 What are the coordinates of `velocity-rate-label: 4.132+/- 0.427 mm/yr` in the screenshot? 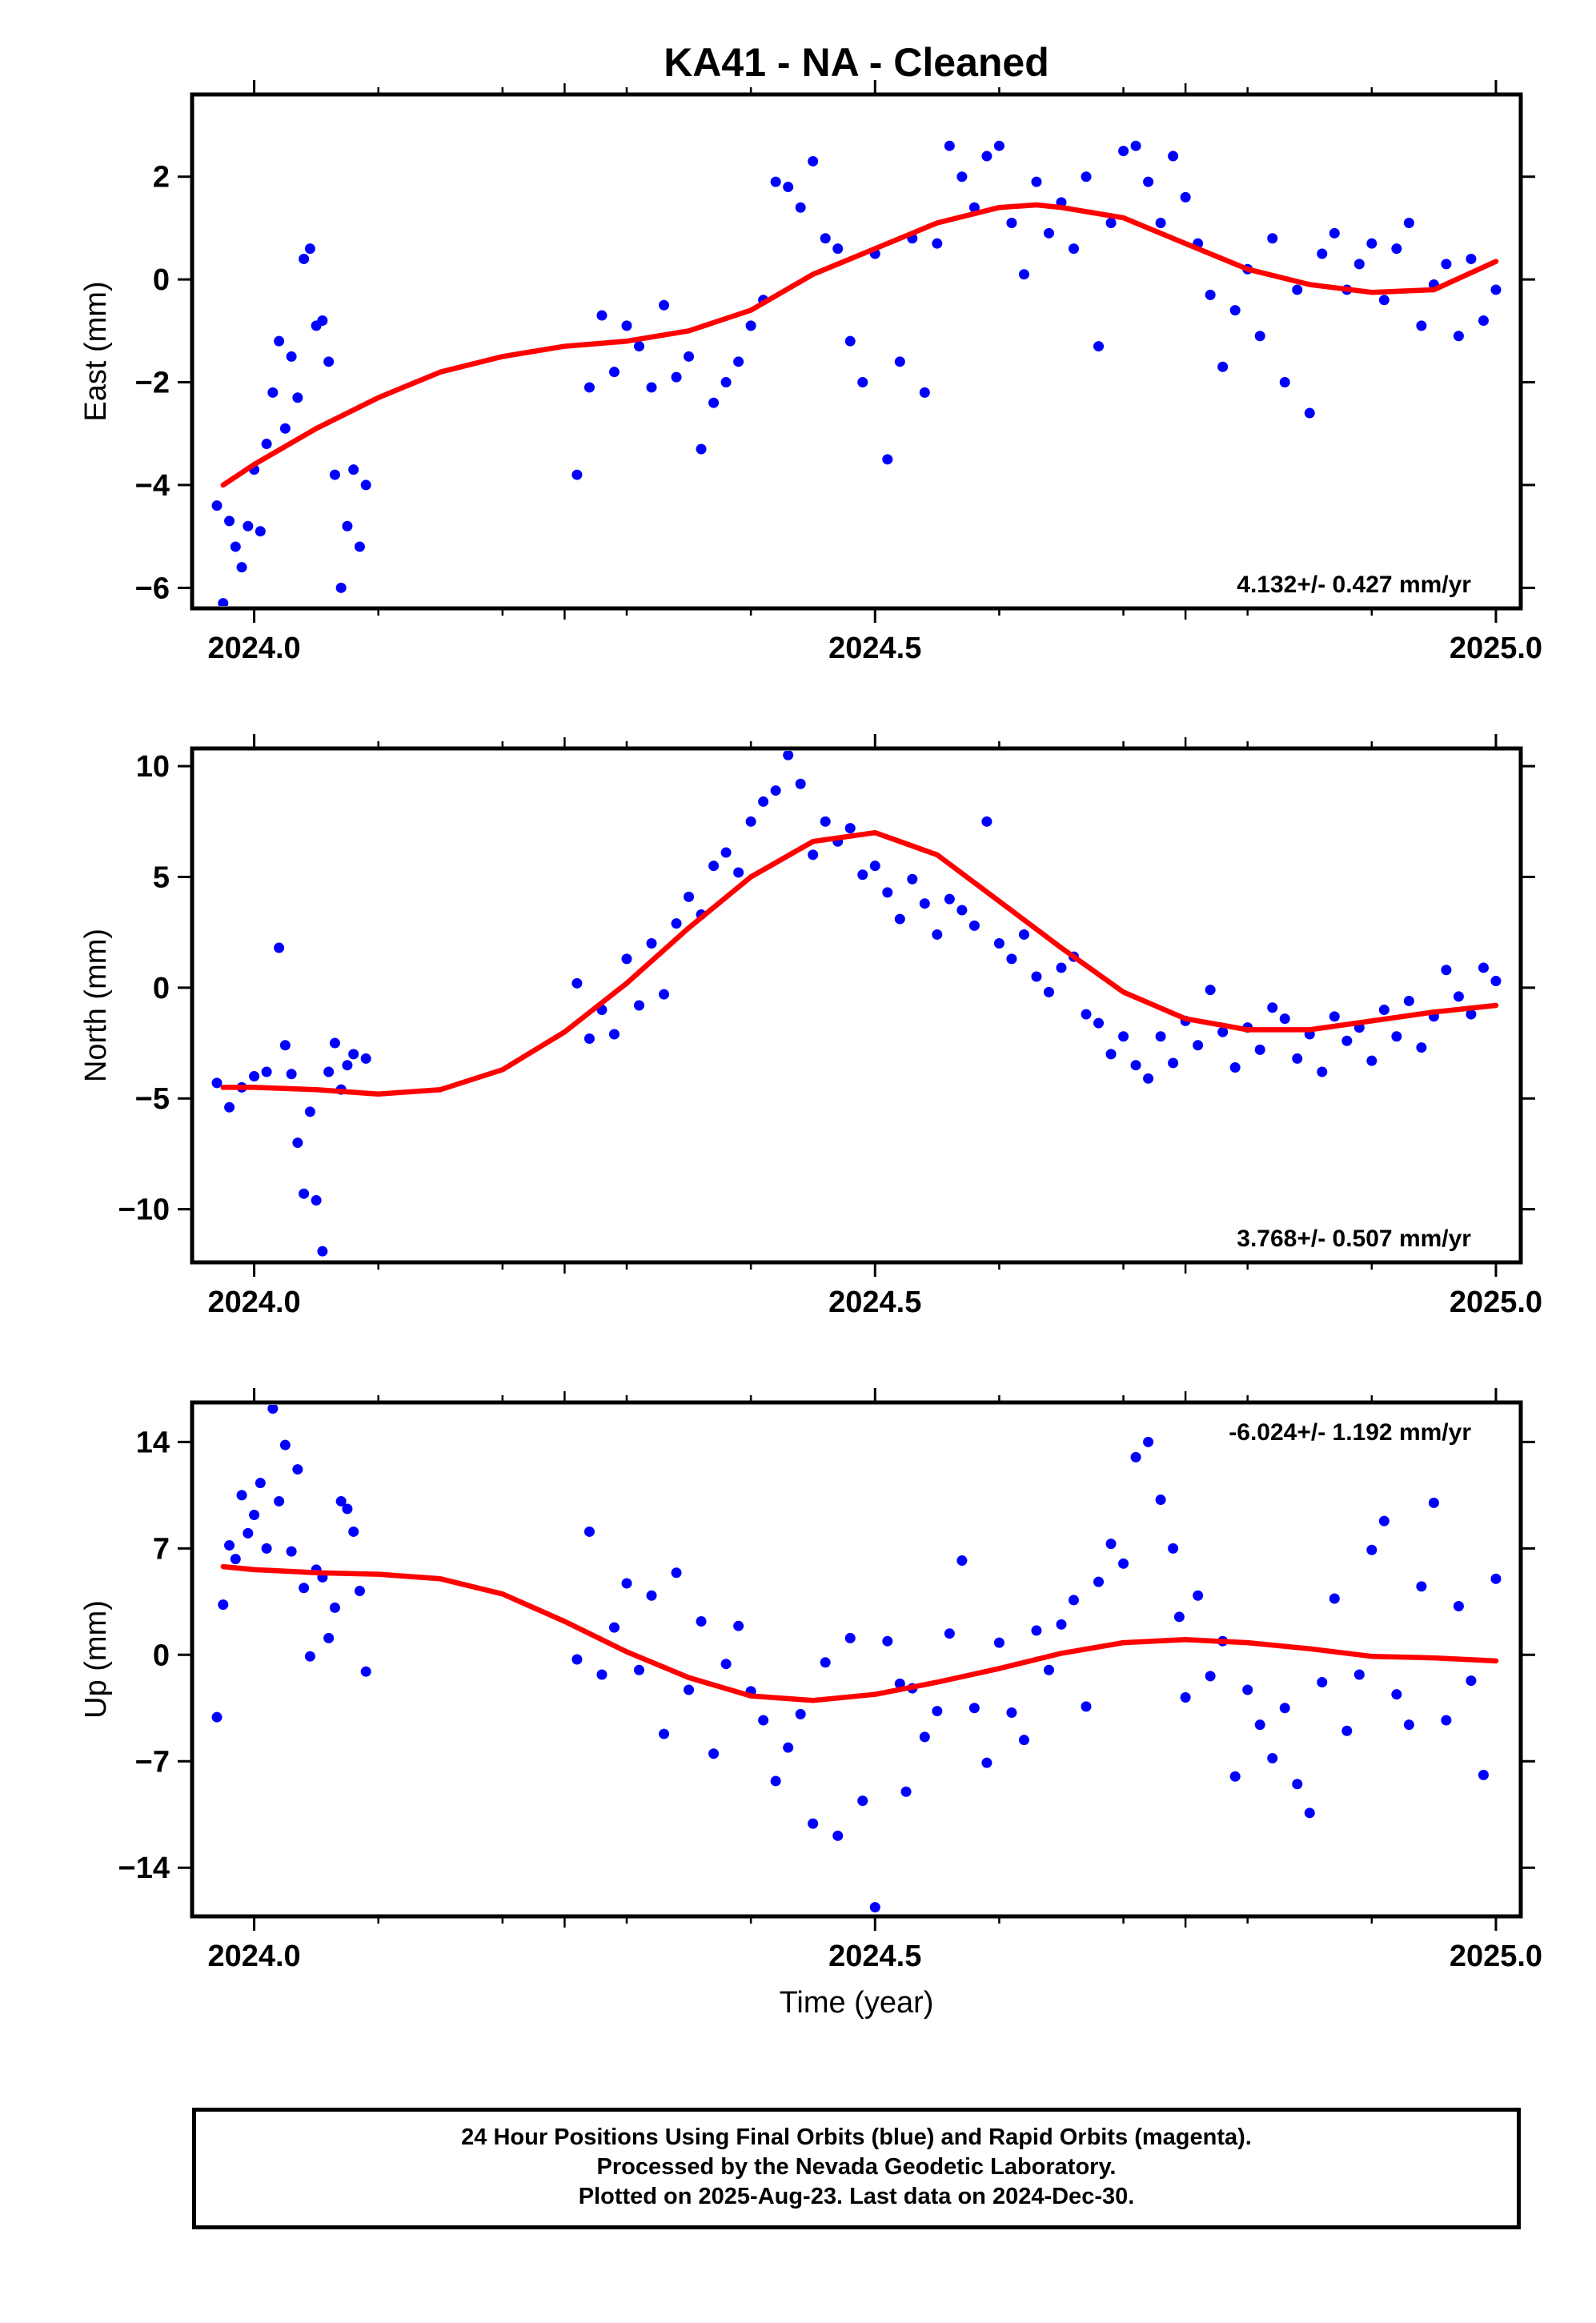 It's located at (1354, 585).